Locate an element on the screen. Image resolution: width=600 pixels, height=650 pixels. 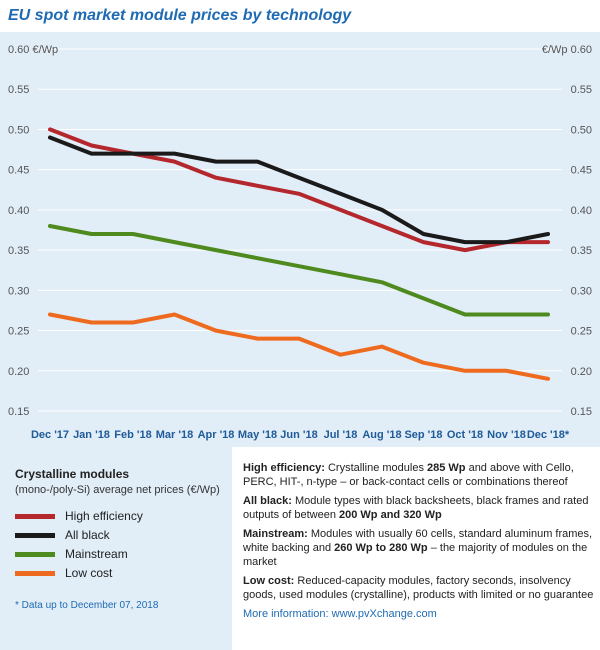
y-tick-label-right: 0.50 is located at coordinates (581, 130).